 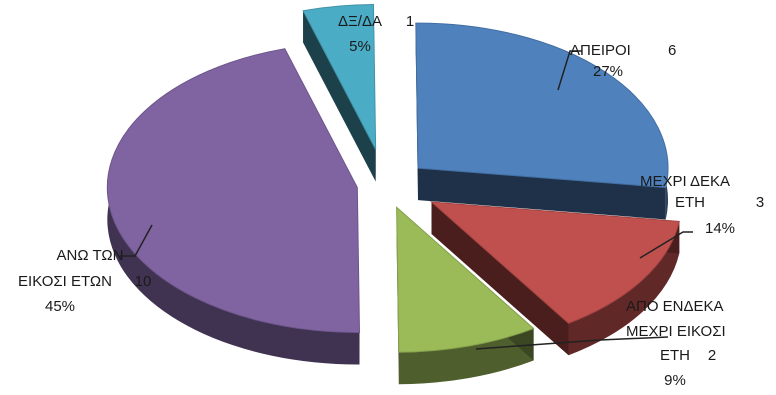 I want to click on slice-wall-5a, so click(x=339, y=96).